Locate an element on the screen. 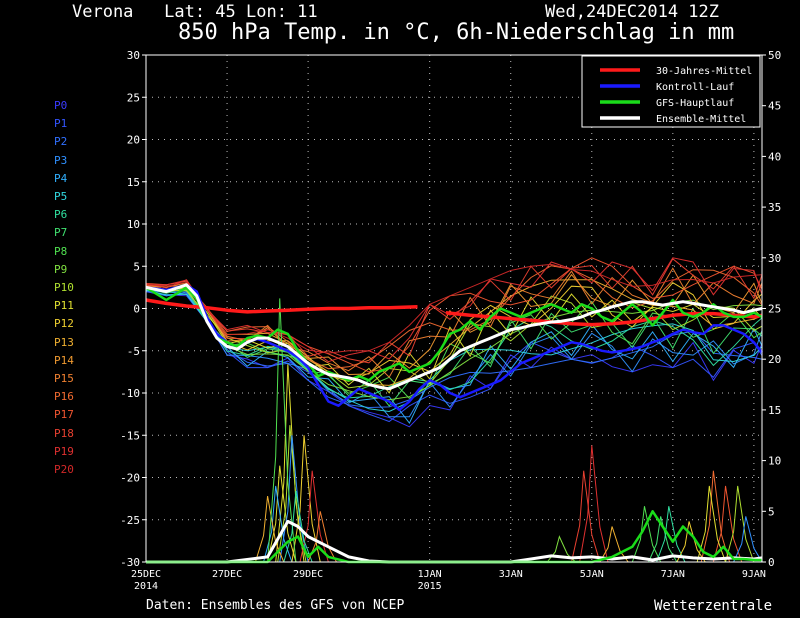 The image size is (800, 618). y-left-tick-label: -20 is located at coordinates (130, 478).